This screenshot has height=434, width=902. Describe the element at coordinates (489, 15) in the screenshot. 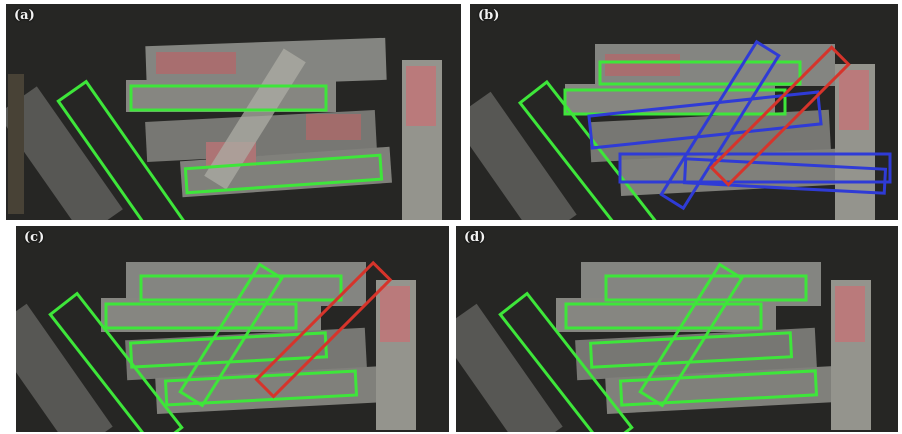

I see `panel-label: (b)` at that location.